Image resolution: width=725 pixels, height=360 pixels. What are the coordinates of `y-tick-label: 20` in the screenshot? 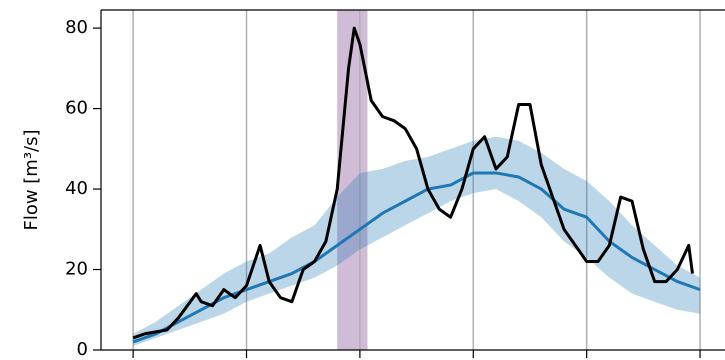 It's located at (76, 269).